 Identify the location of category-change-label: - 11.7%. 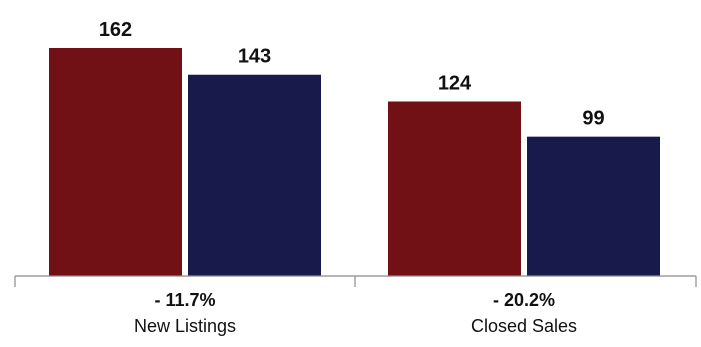
(184, 300).